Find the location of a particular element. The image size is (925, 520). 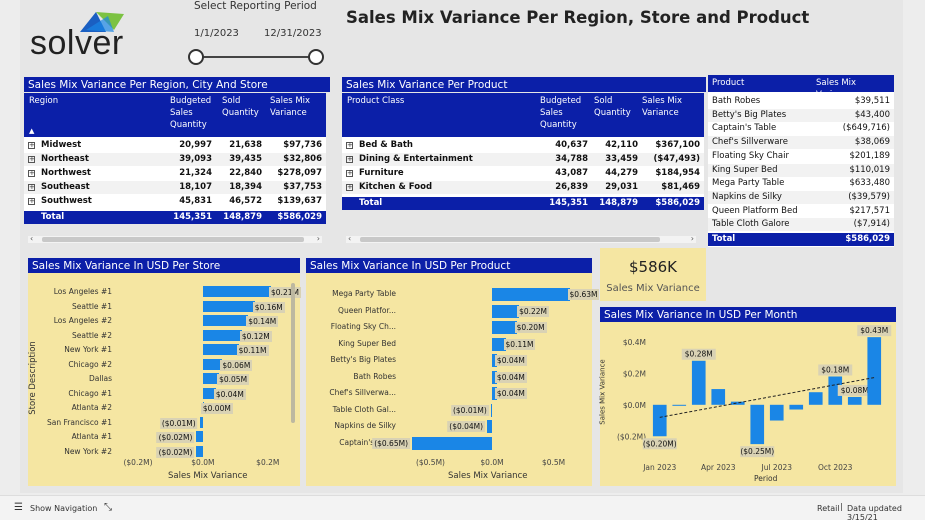

col-region: Region is located at coordinates (44, 101).